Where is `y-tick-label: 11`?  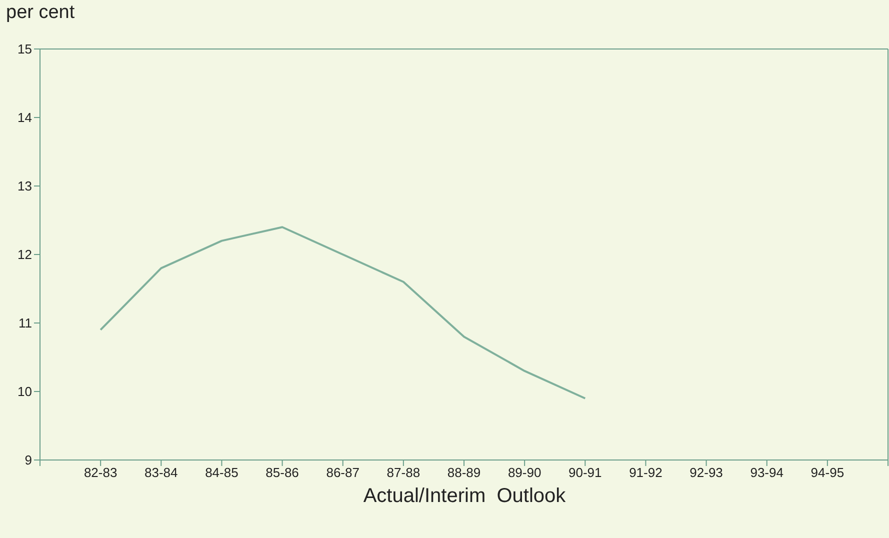
y-tick-label: 11 is located at coordinates (25, 323).